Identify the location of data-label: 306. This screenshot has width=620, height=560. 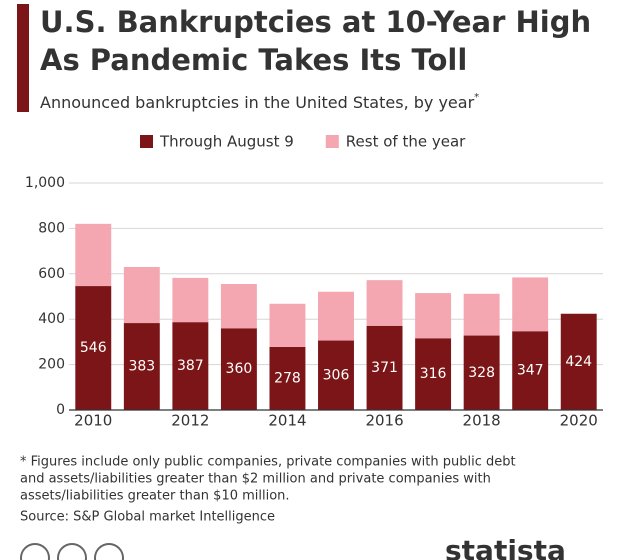
(336, 375).